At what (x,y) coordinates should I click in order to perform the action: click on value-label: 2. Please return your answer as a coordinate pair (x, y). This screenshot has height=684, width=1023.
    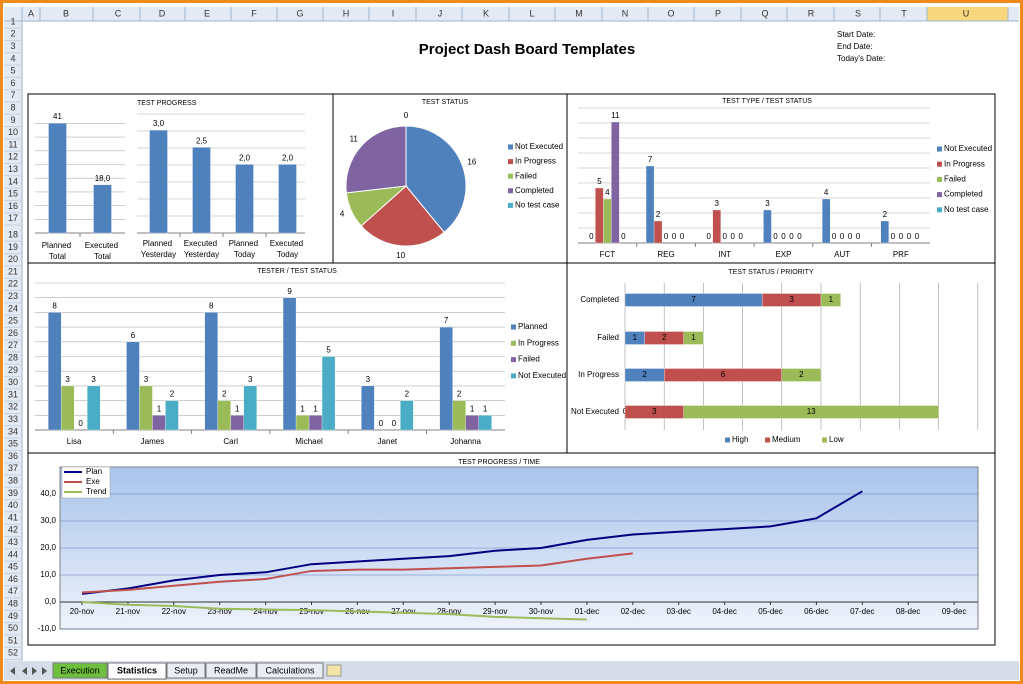
    Looking at the image, I should click on (658, 214).